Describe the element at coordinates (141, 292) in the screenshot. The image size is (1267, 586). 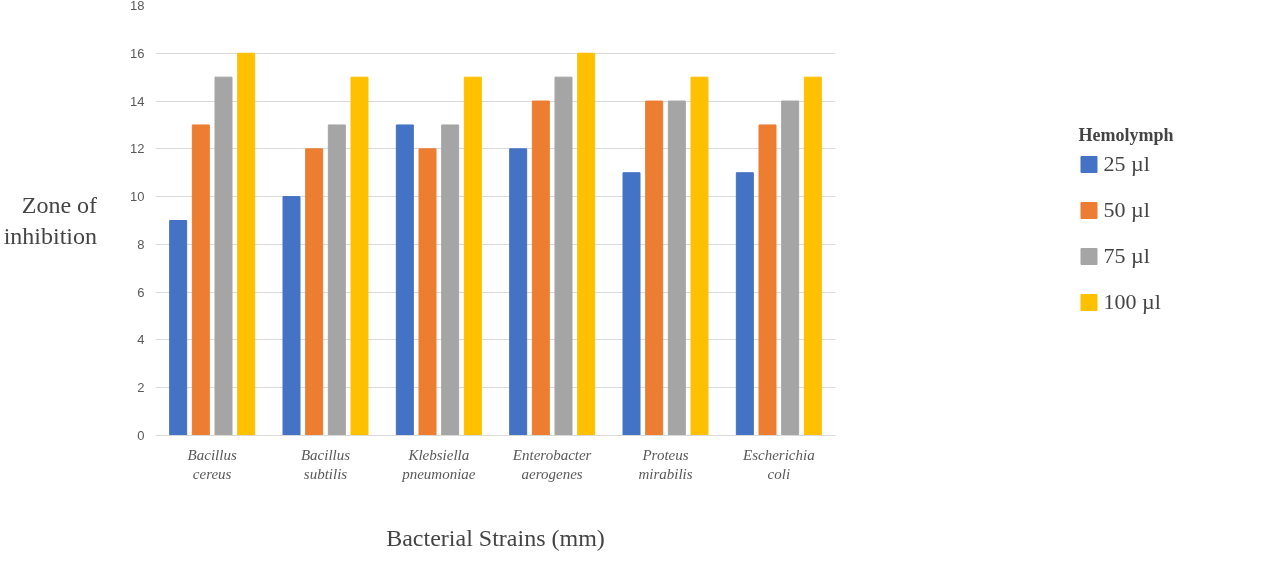
I see `y-tick-label: 6` at that location.